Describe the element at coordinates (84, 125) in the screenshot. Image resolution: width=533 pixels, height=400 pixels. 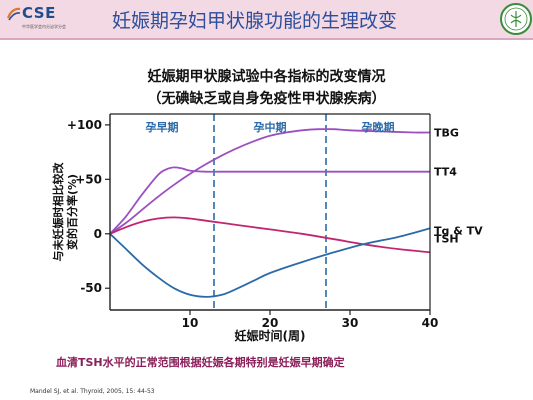
I see `y-tick-label: +100` at that location.